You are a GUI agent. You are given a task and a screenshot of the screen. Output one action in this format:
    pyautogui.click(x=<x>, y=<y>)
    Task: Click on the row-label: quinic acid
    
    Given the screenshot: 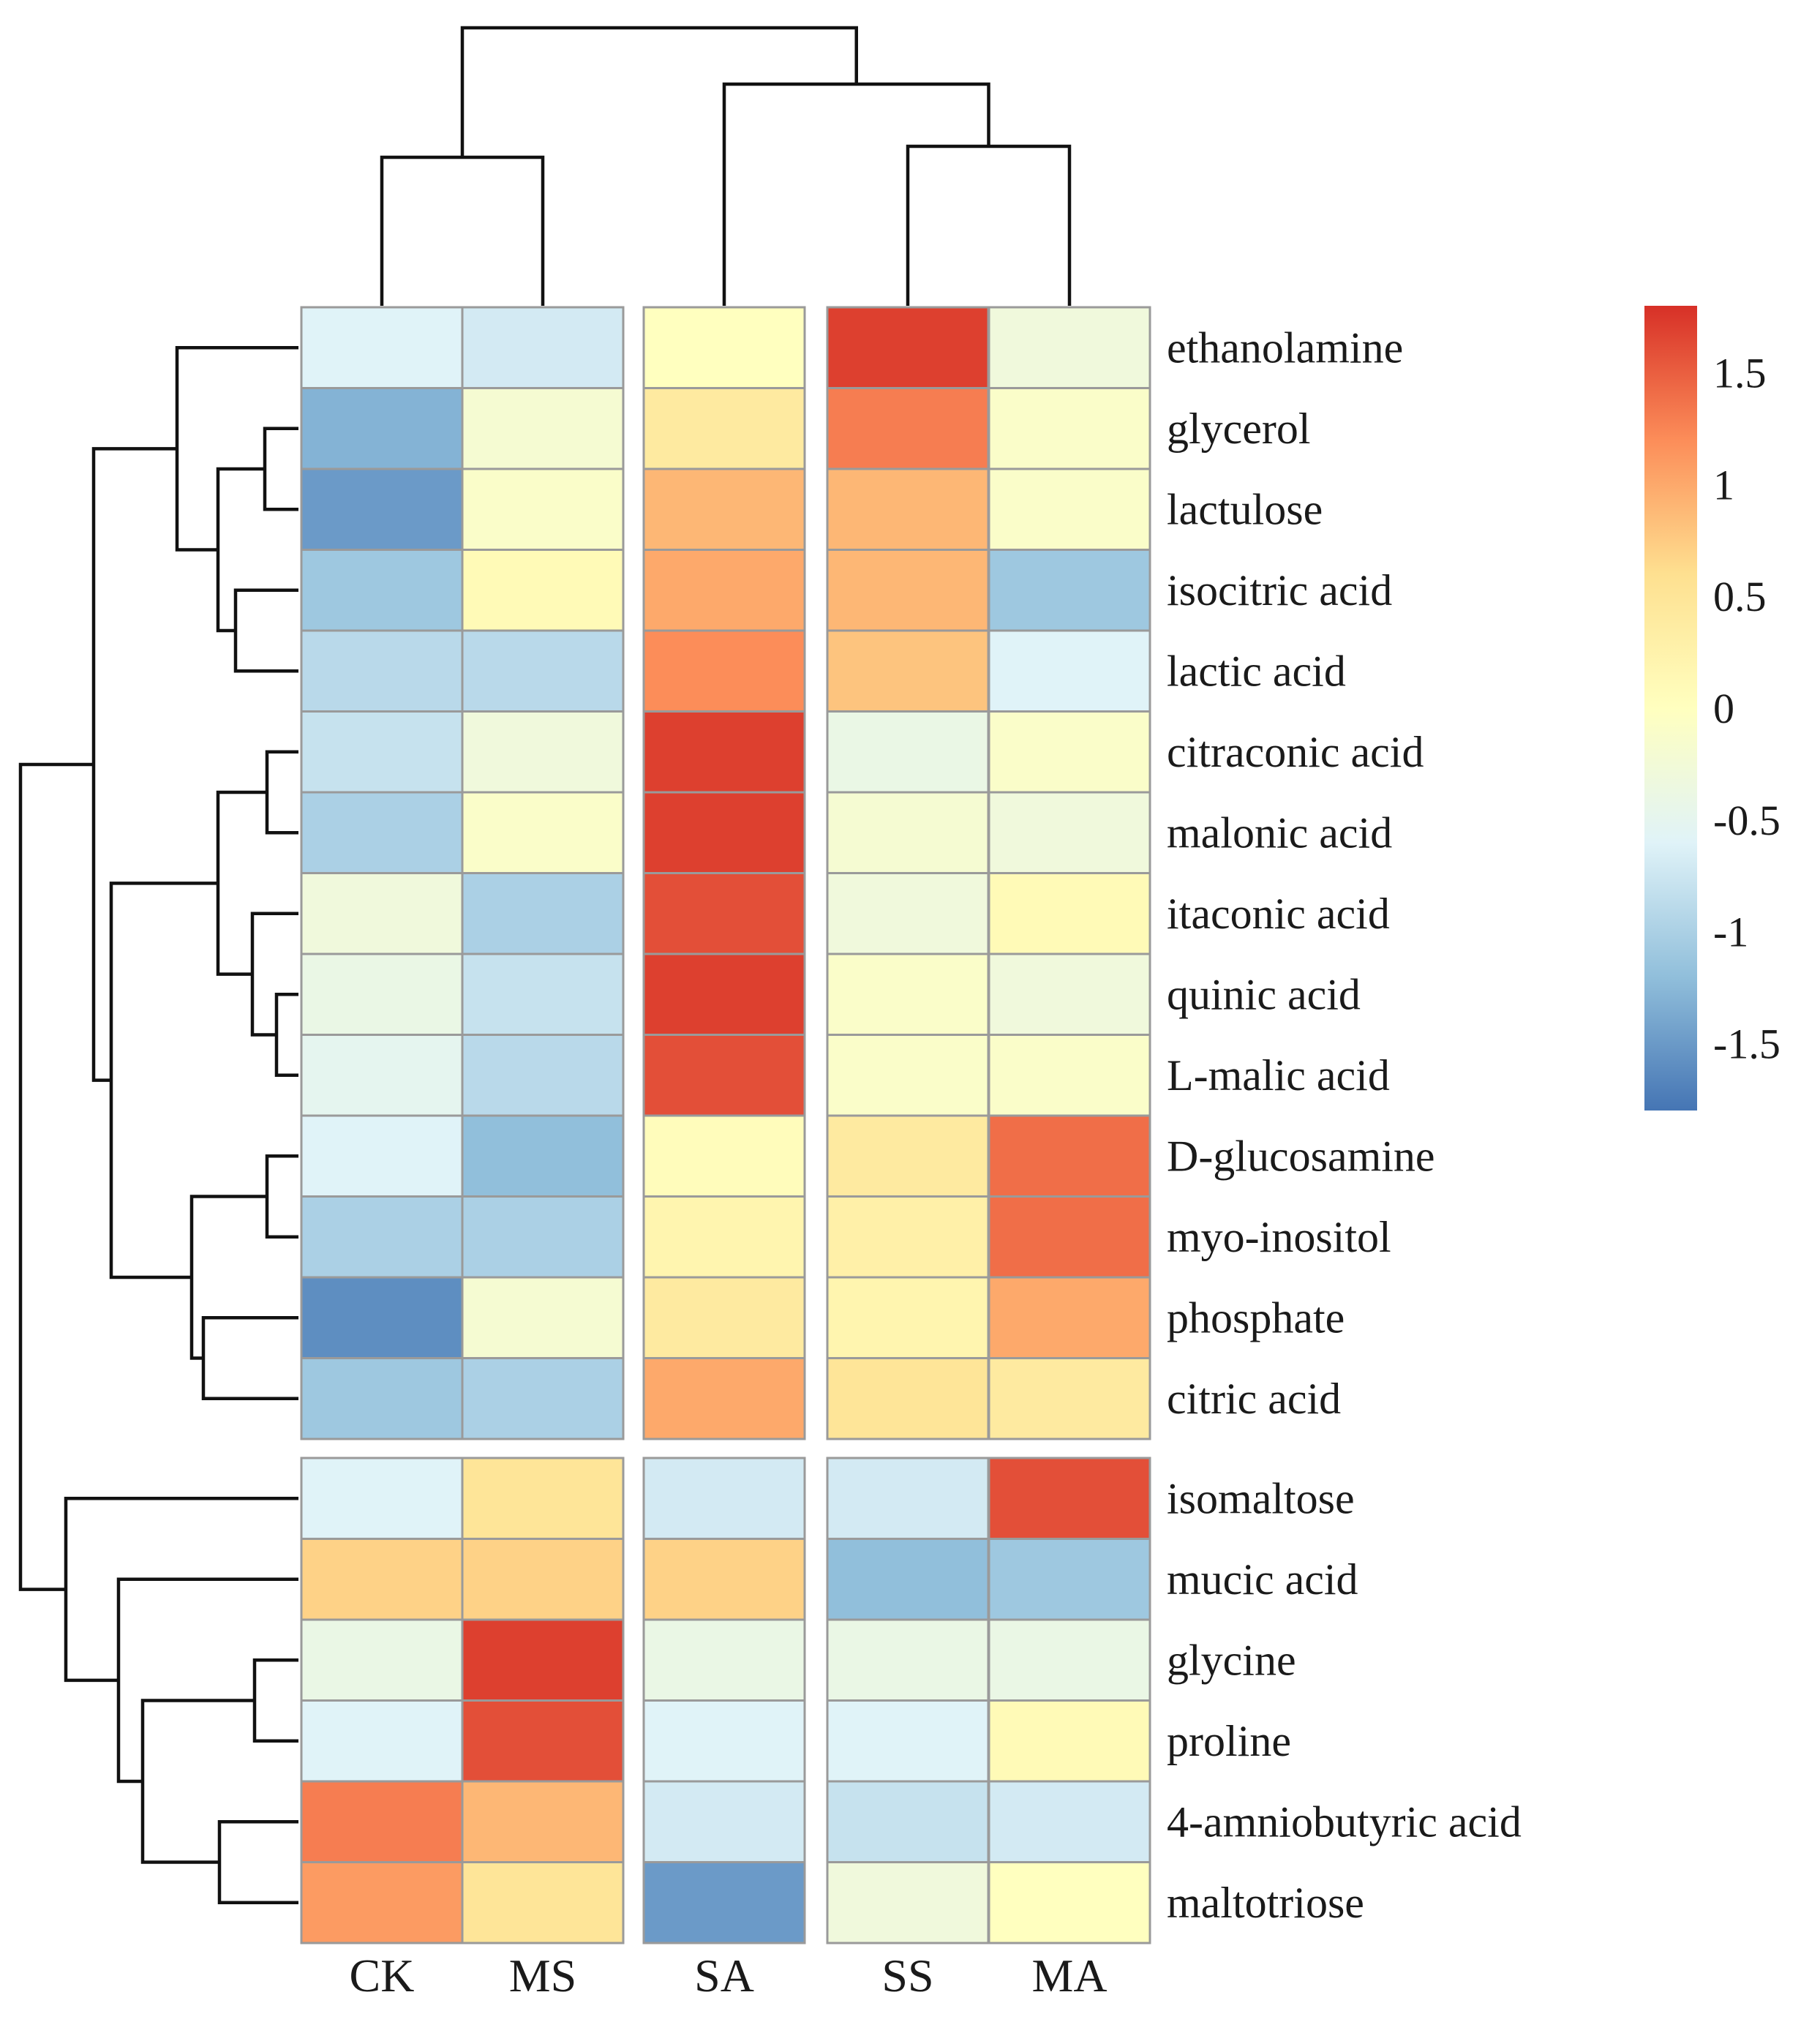 What is the action you would take?
    pyautogui.click(x=1264, y=994)
    